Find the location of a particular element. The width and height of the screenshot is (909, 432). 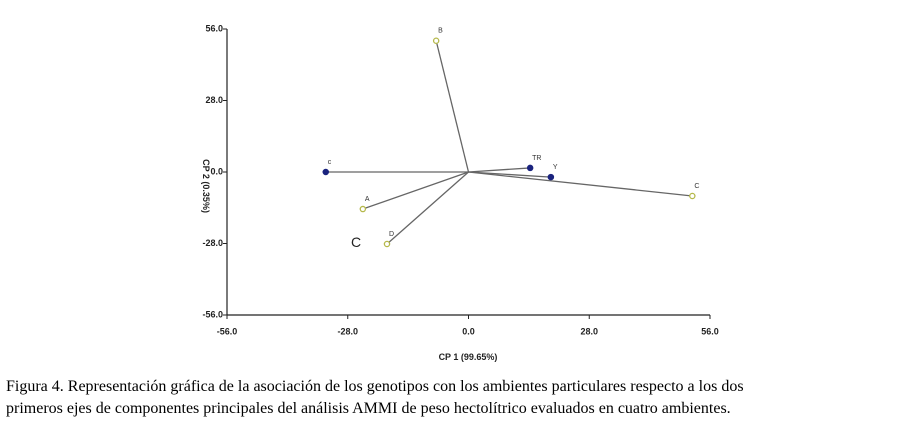

point-label: Y is located at coordinates (555, 167).